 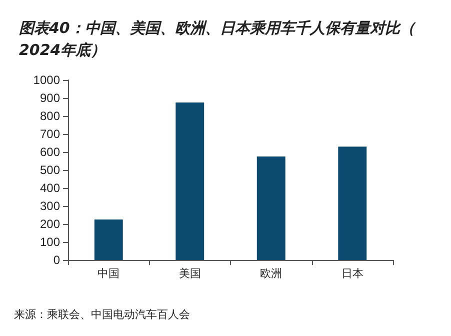 What do you see at coordinates (109, 273) in the screenshot?
I see `x-tick-label: 中国` at bounding box center [109, 273].